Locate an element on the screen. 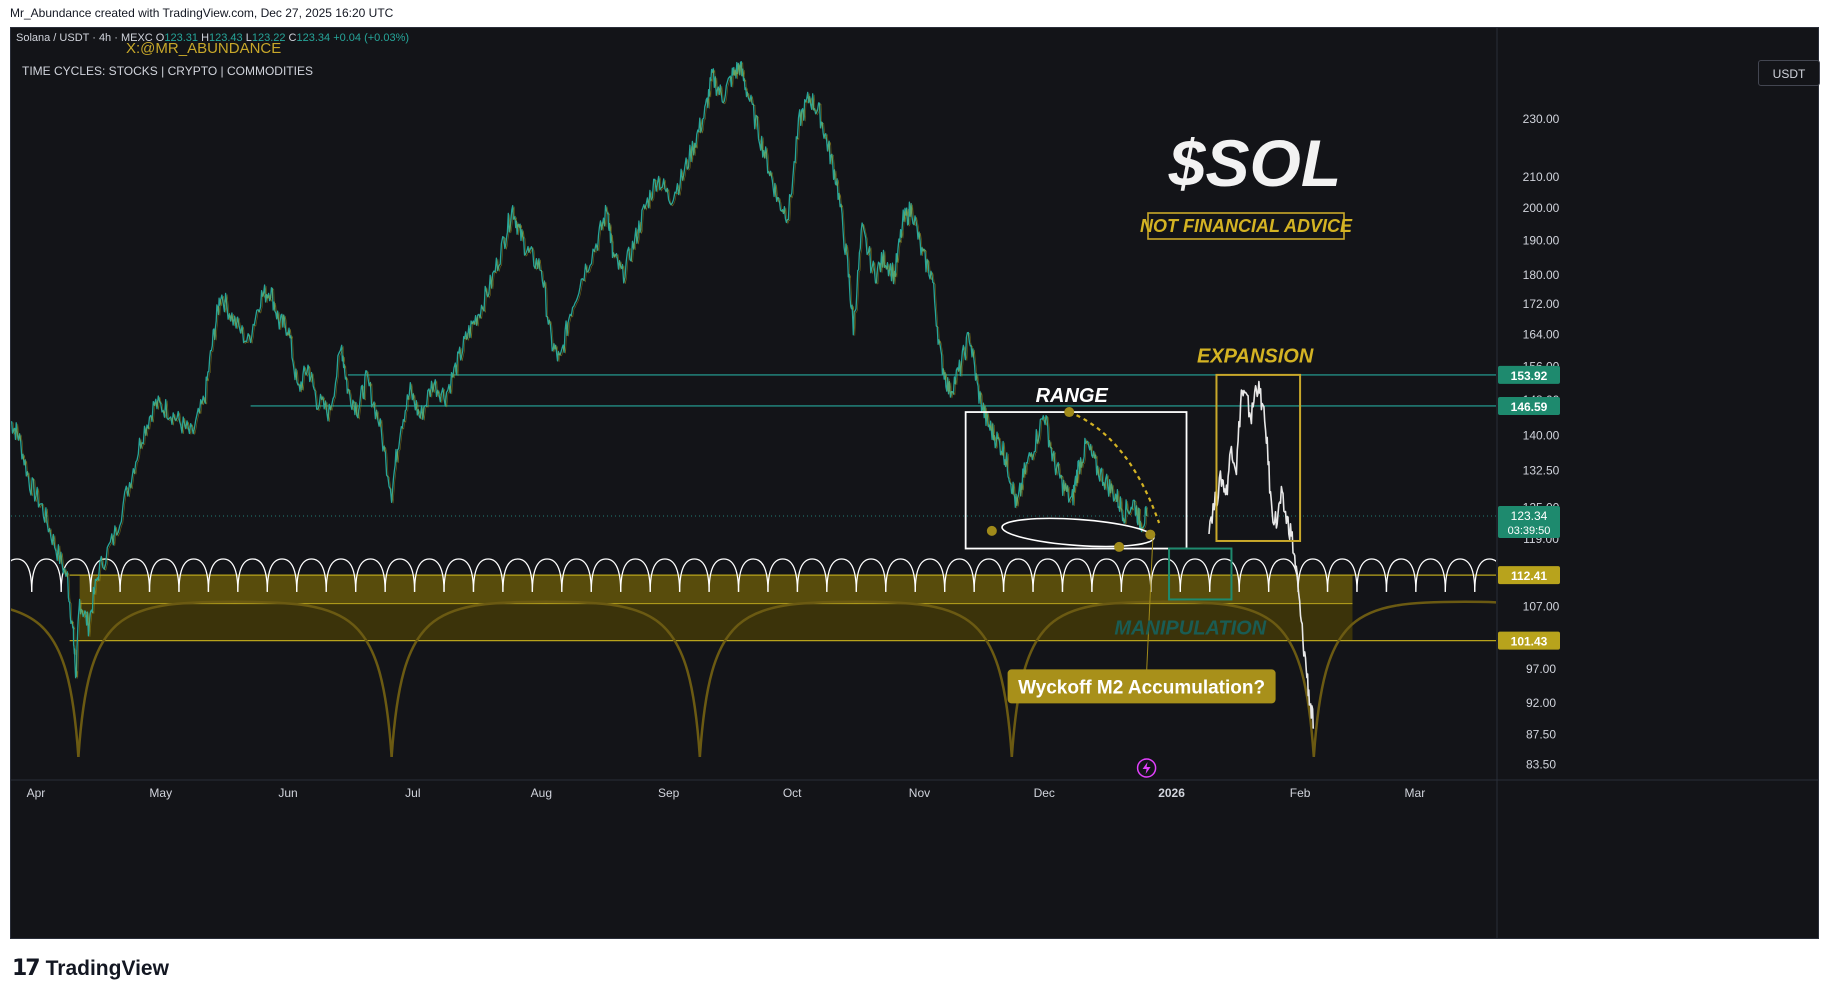  y-tick-label: 190.00 is located at coordinates (1541, 241).